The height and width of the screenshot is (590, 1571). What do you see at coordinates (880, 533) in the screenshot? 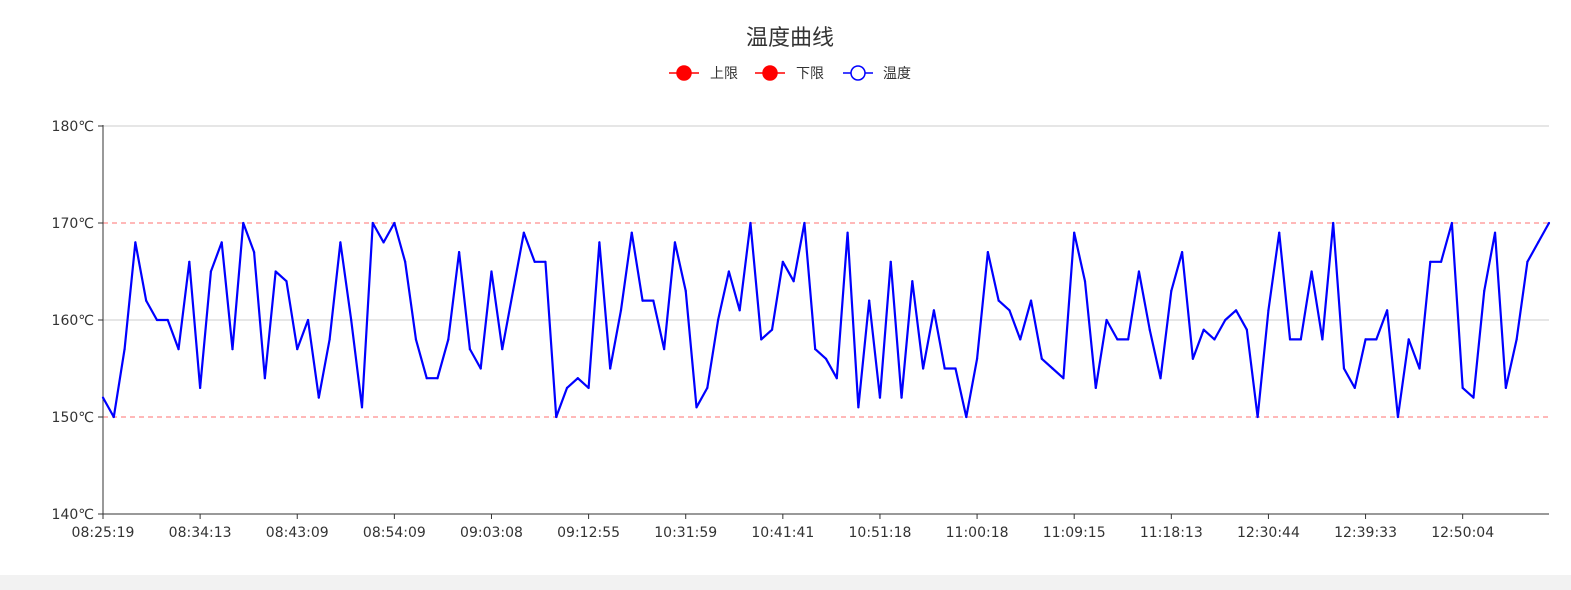
I see `x-tick-label: 10:51:18` at bounding box center [880, 533].